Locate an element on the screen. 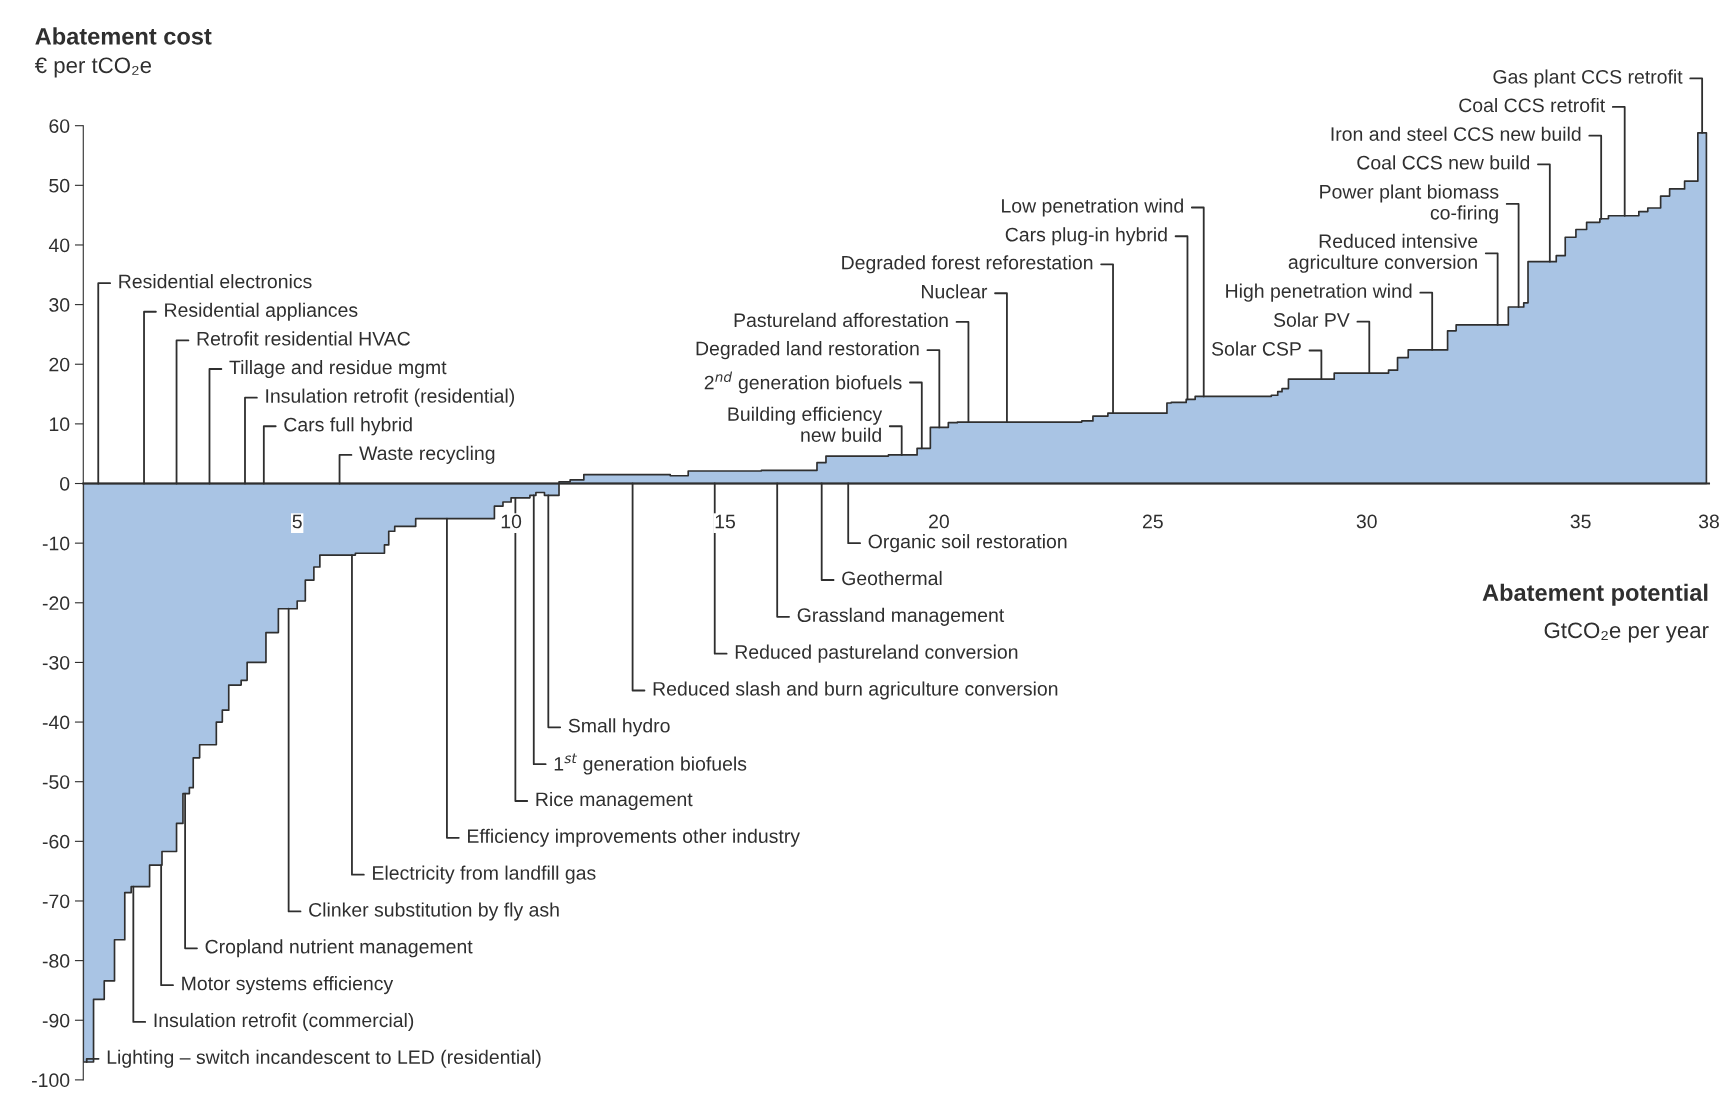 The height and width of the screenshot is (1093, 1735). y-tick-label: -70 is located at coordinates (56, 901).